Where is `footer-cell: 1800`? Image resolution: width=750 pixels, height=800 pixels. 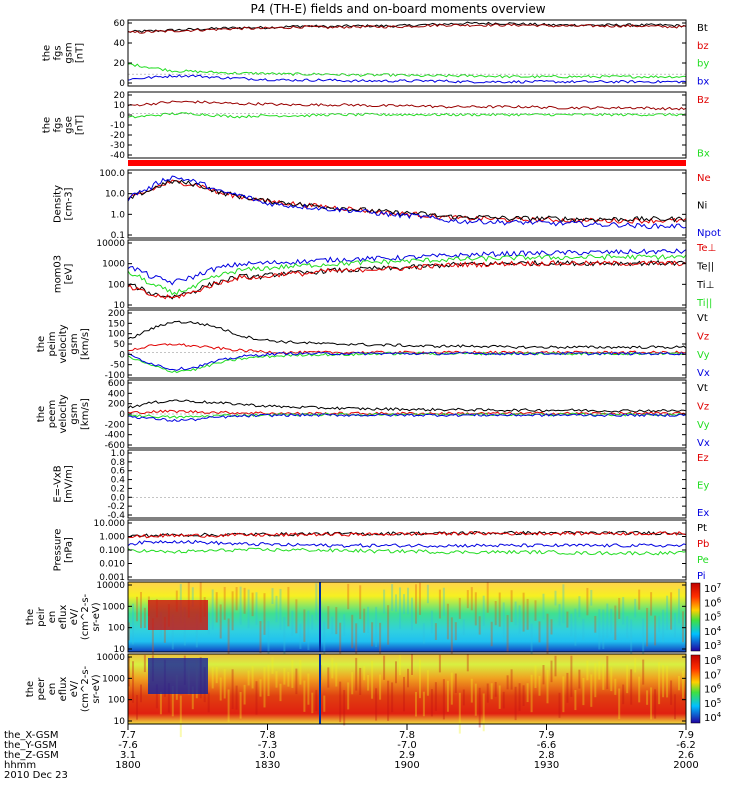 footer-cell: 1800 is located at coordinates (127, 765).